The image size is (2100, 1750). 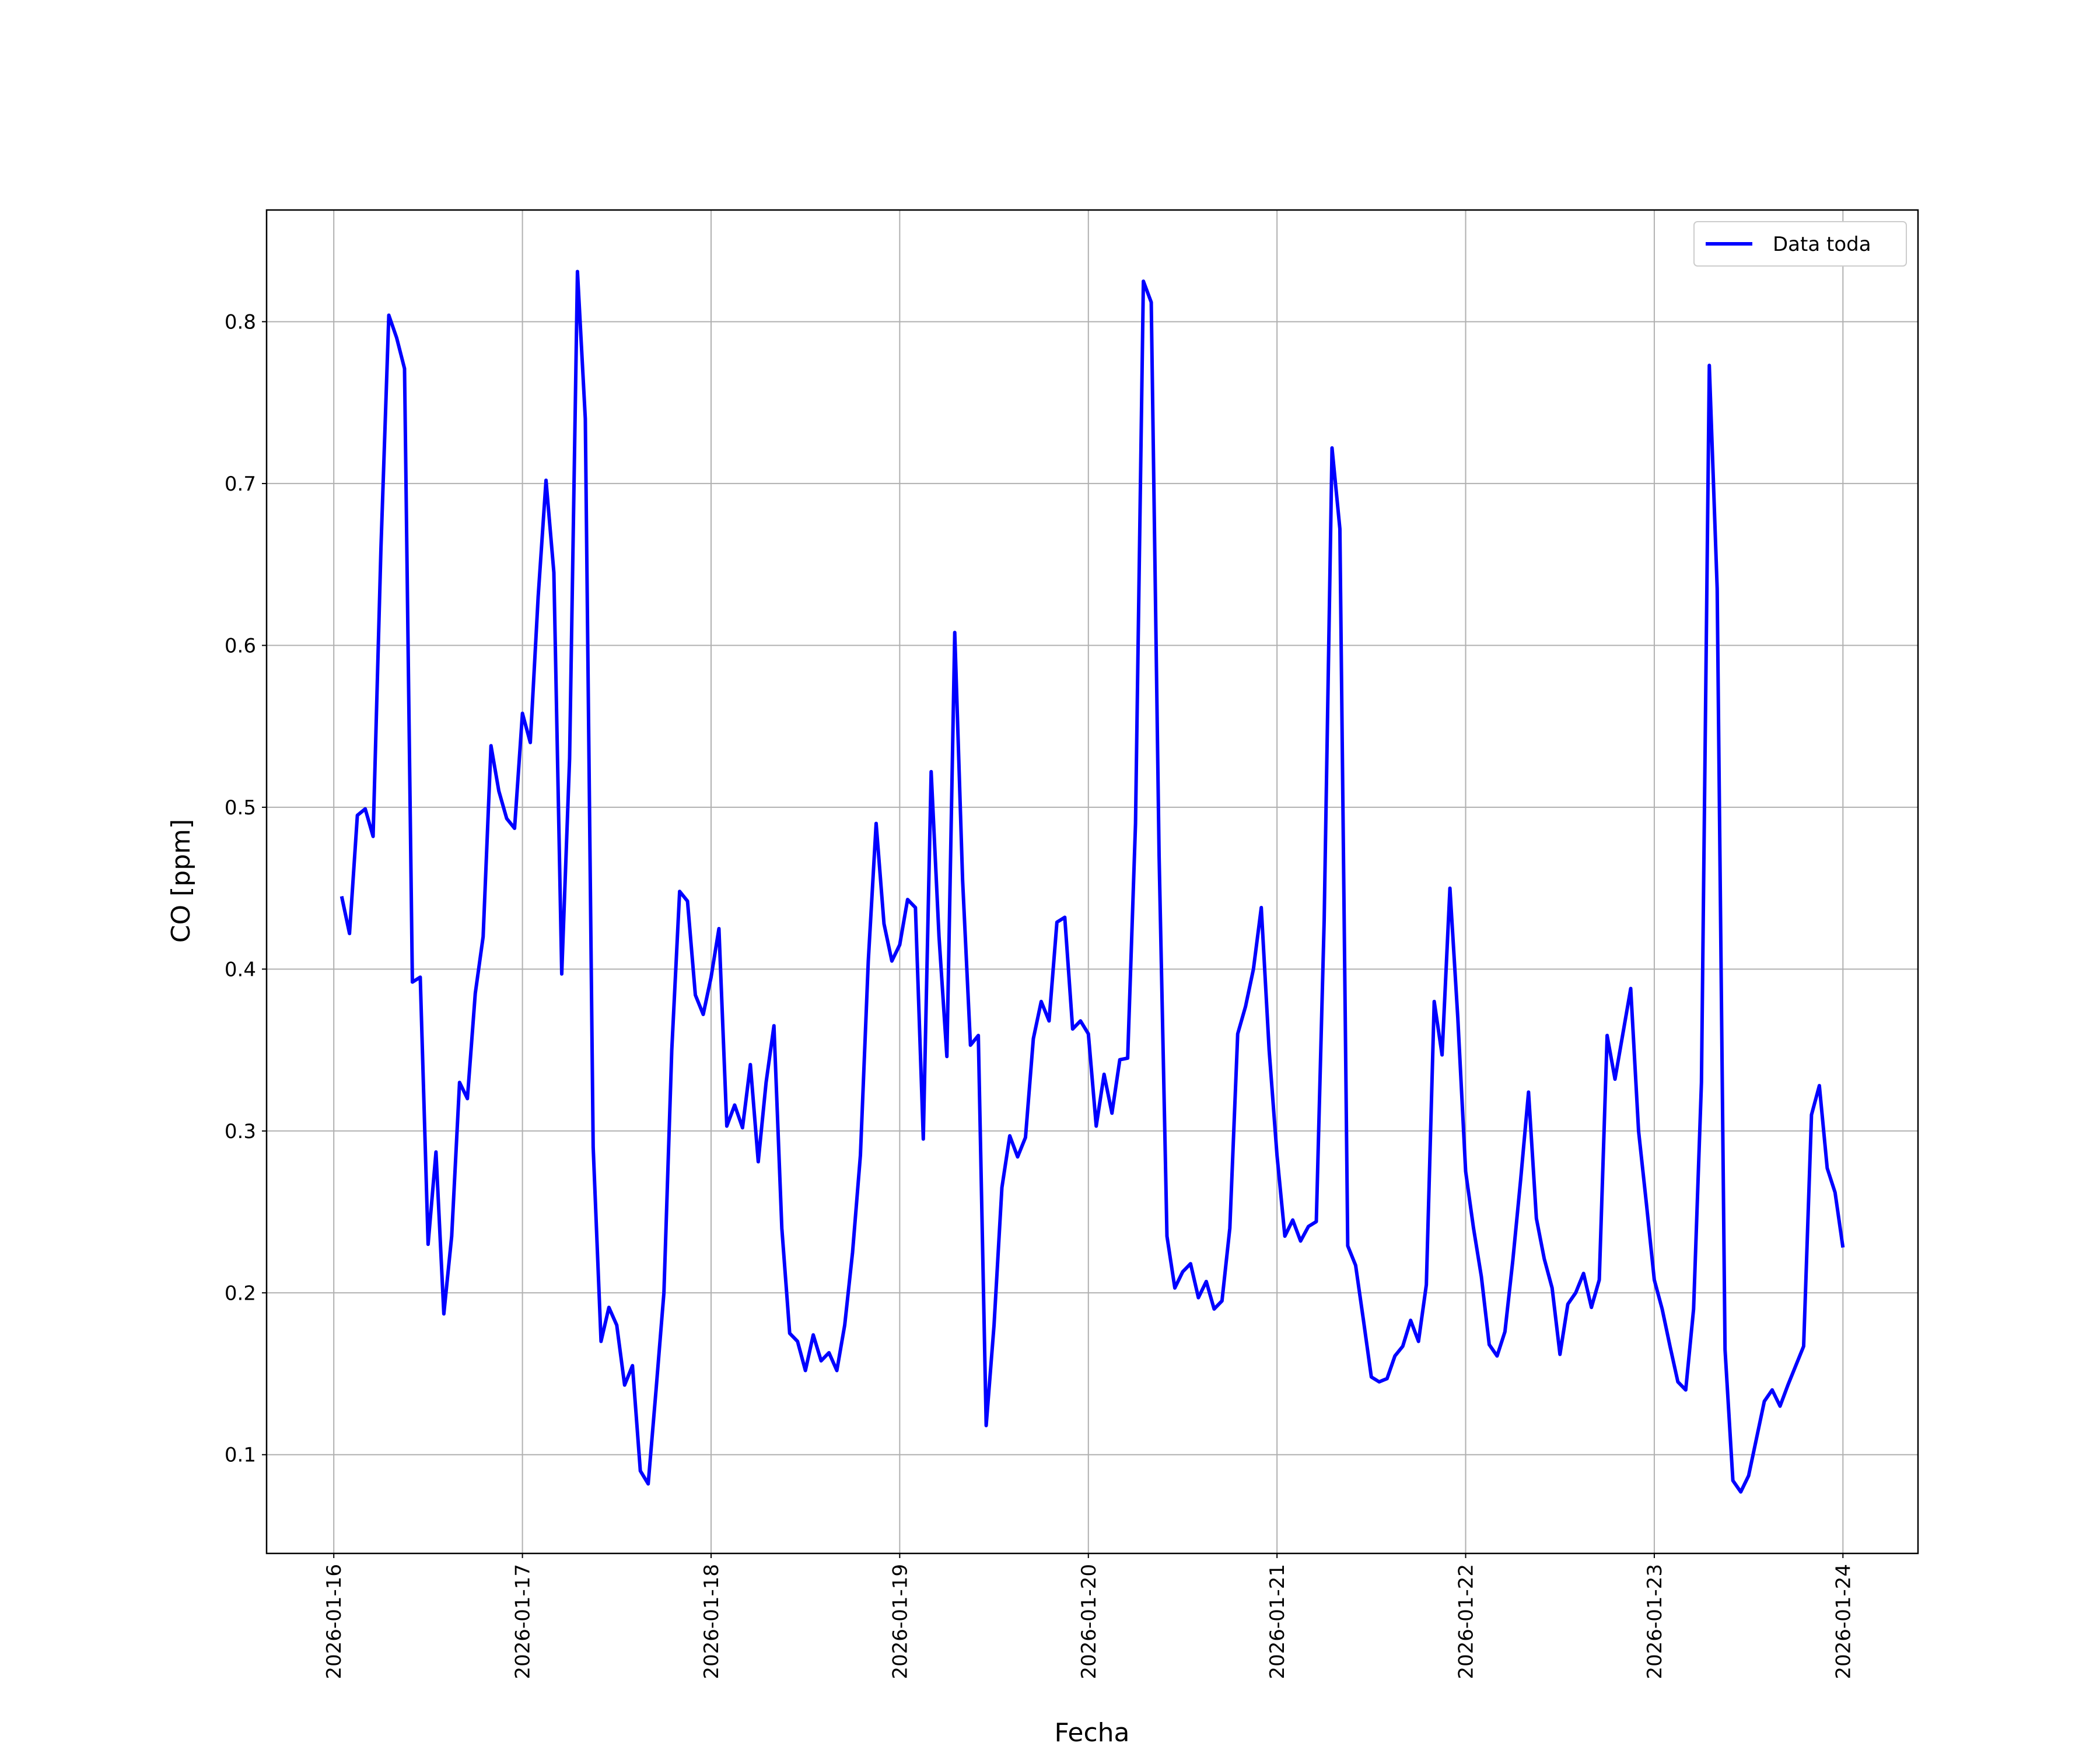 I want to click on x-tick-label: 2026-01-17, so click(x=523, y=1622).